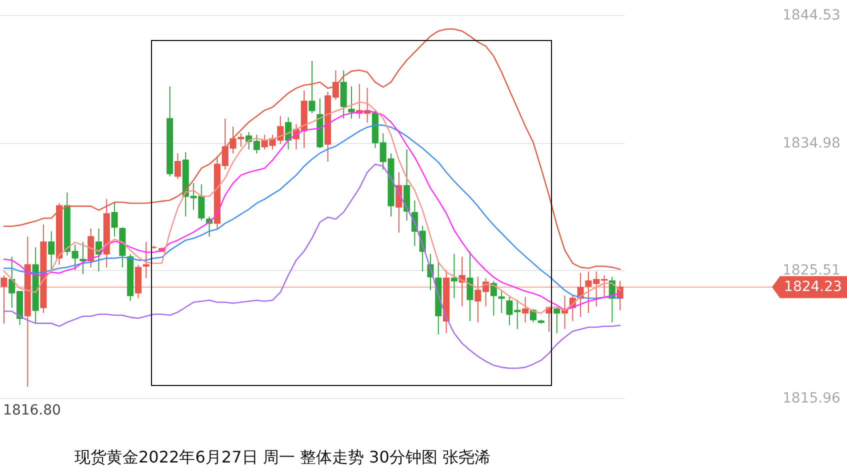  Describe the element at coordinates (811, 16) in the screenshot. I see `y-tick-label: 1844.53` at that location.